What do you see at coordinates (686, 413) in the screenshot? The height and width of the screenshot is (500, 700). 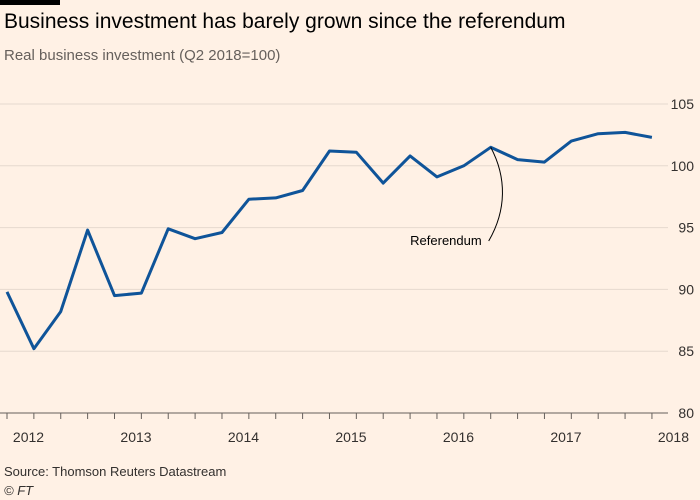 I see `y-tick-label-80: 80` at bounding box center [686, 413].